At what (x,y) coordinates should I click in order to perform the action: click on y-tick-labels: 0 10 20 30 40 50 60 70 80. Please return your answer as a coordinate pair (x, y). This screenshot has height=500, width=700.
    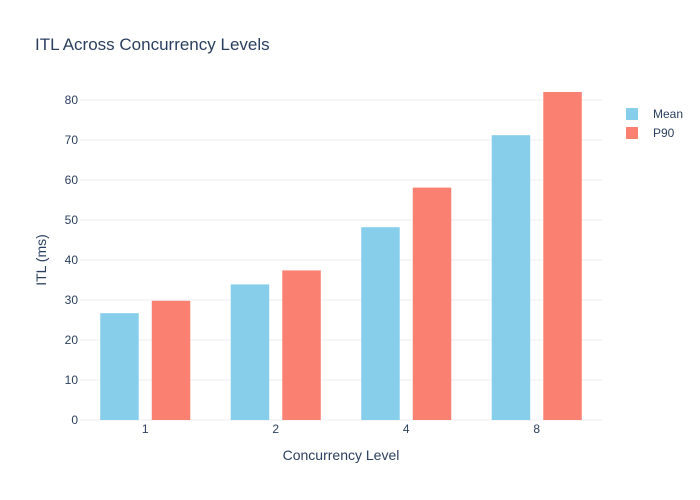
    Looking at the image, I should click on (72, 260).